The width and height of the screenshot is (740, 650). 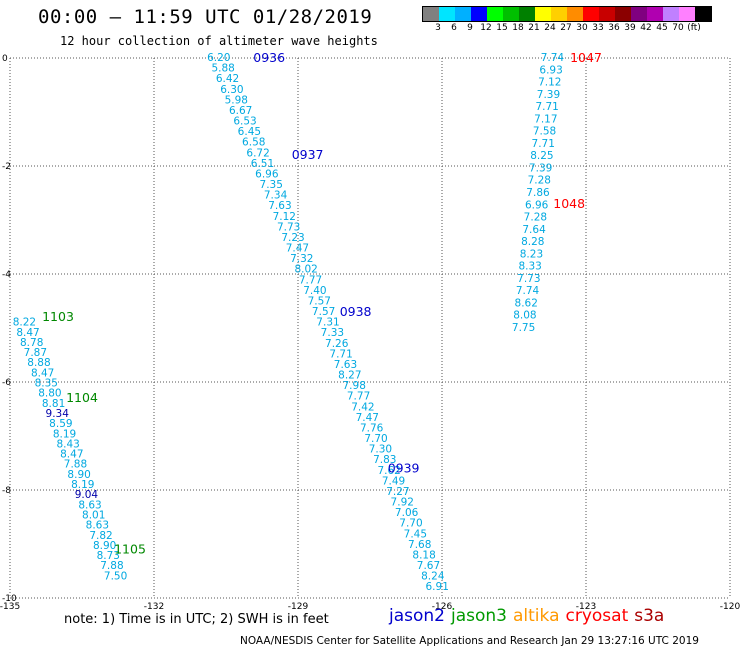 What do you see at coordinates (428, 566) in the screenshot?
I see `wave-height-value: 7.67` at bounding box center [428, 566].